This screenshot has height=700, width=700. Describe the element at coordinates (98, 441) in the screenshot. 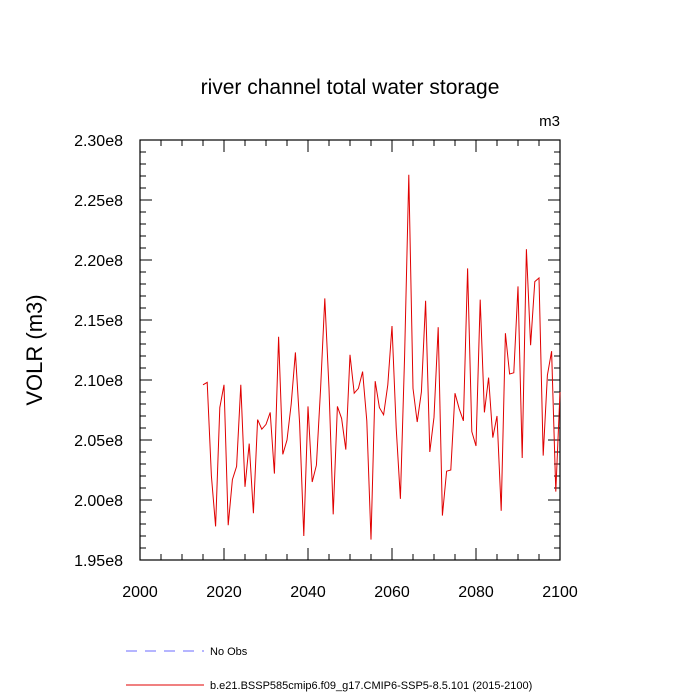

I see `y-tick-label: 2.05e8` at that location.